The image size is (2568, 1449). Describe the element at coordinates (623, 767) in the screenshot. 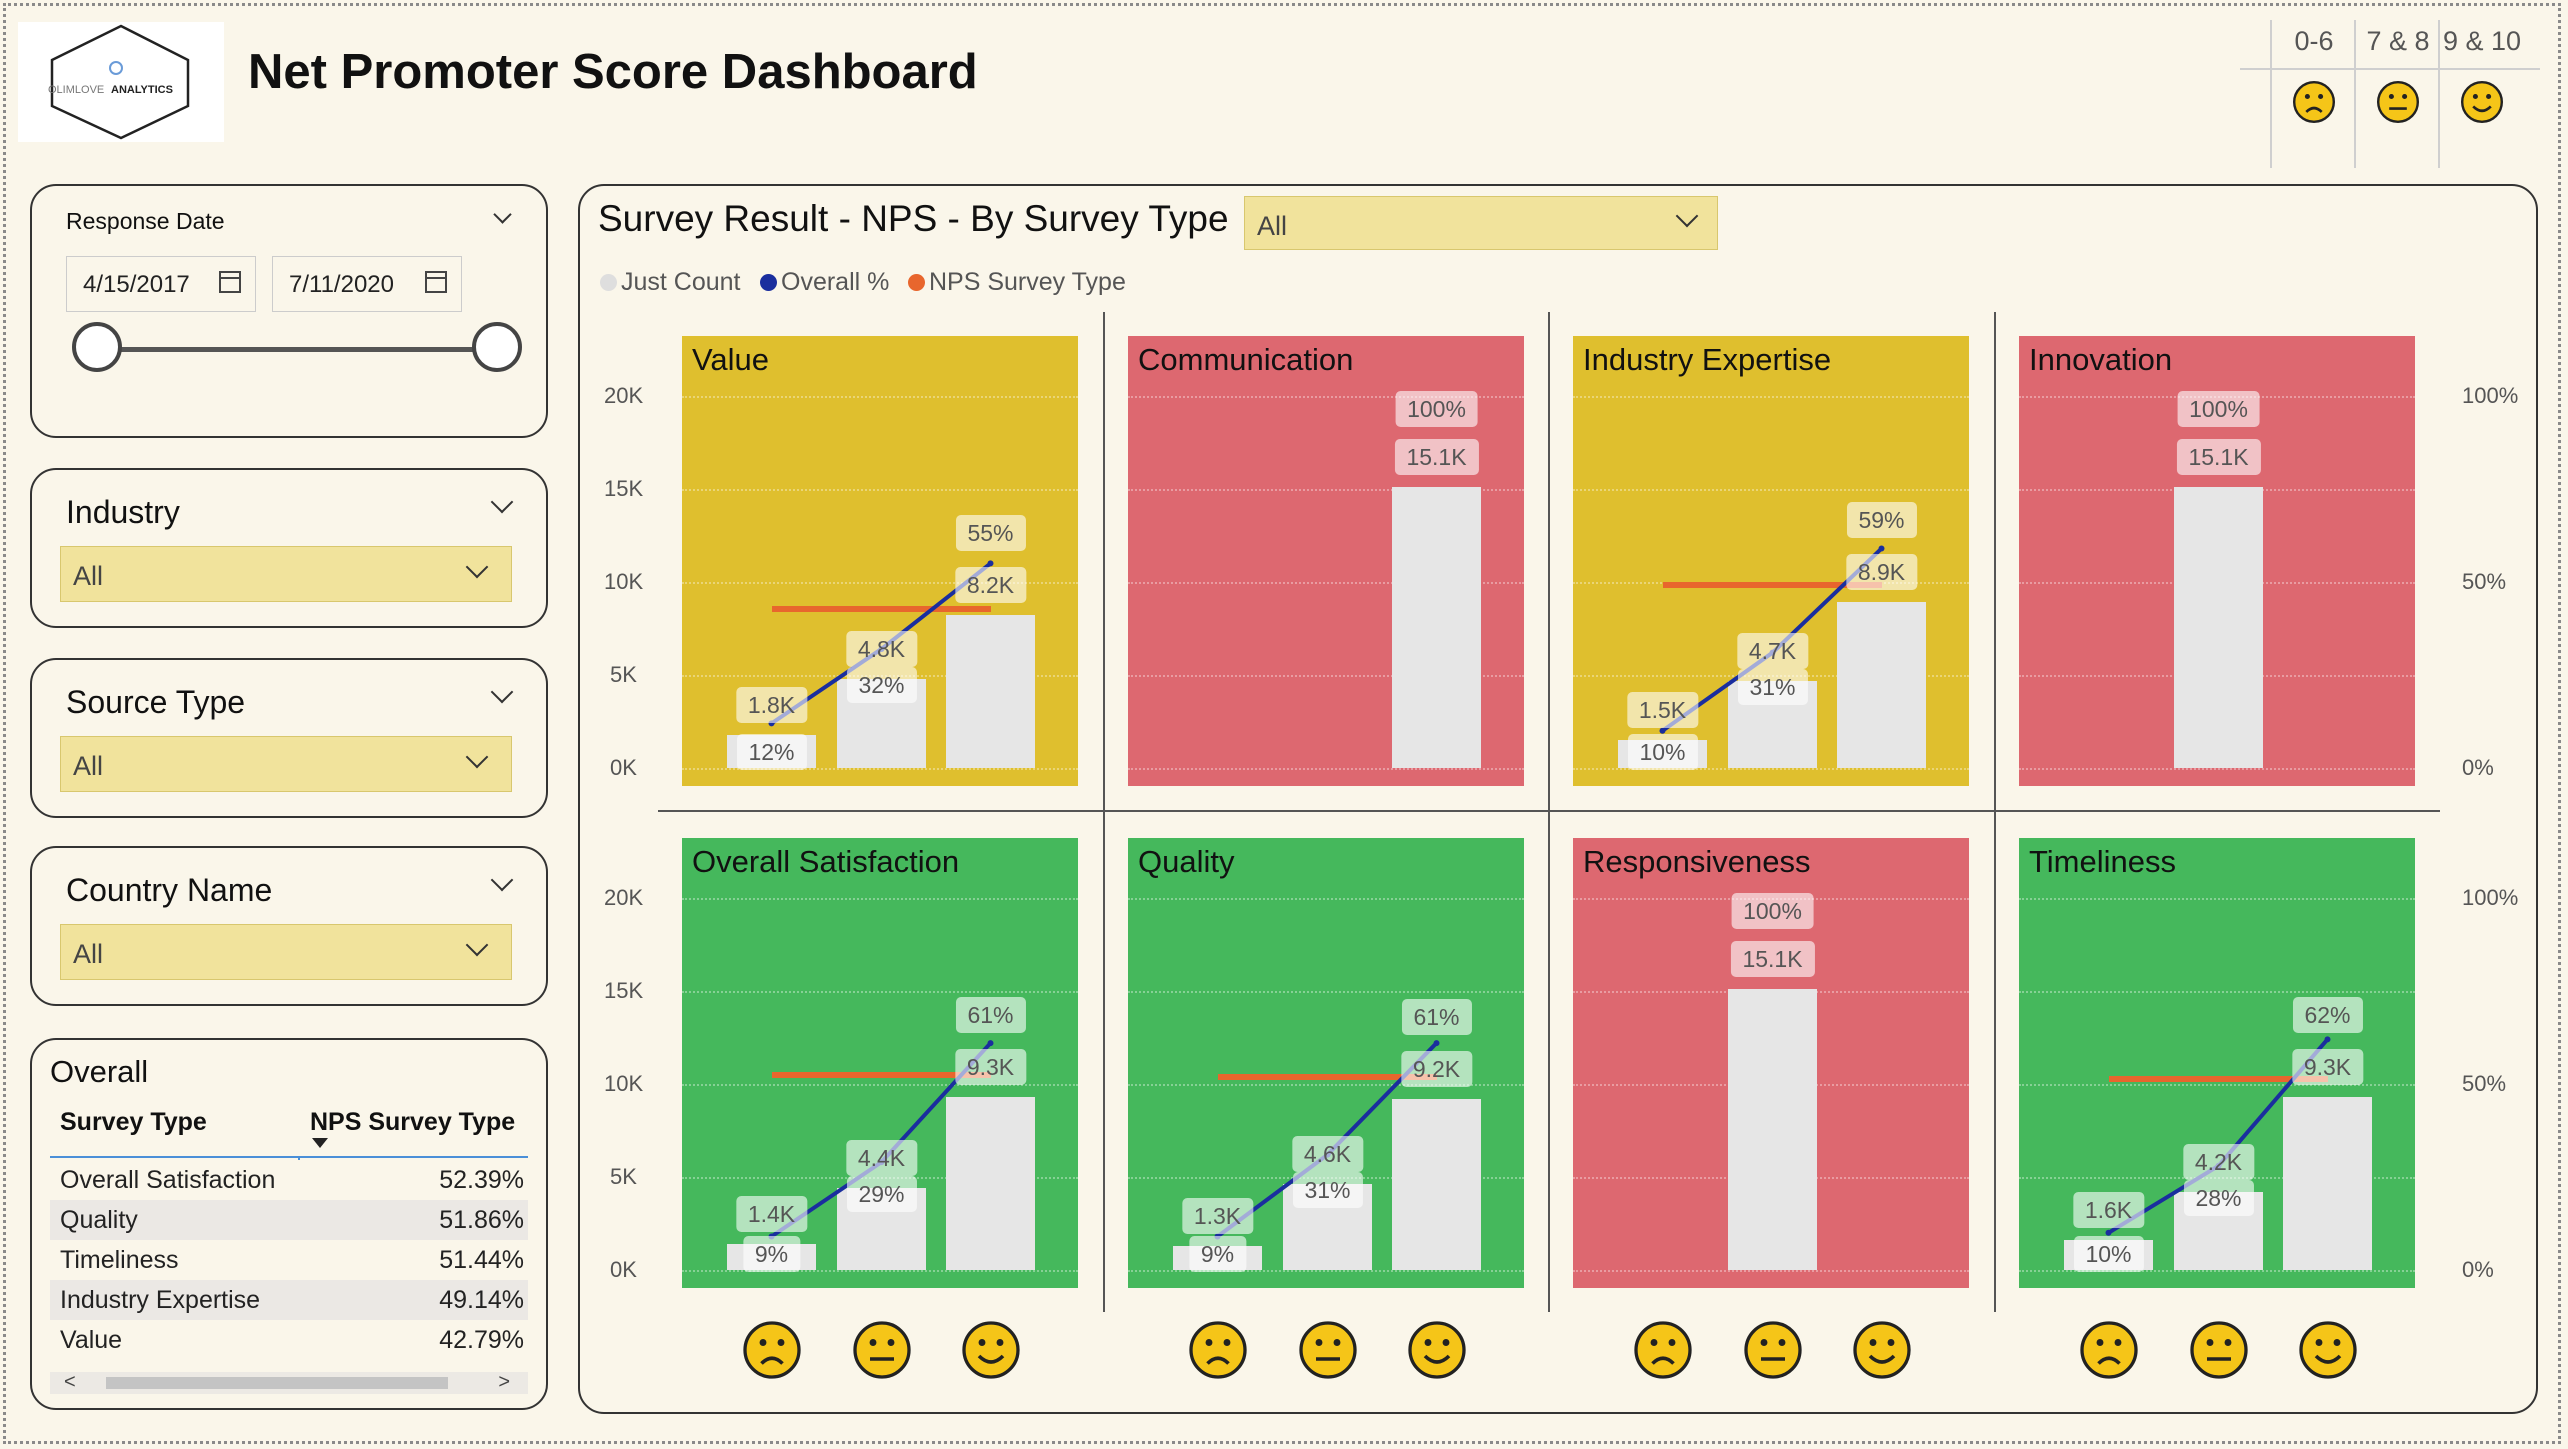

I see `y-axis-tick: 0K` at that location.